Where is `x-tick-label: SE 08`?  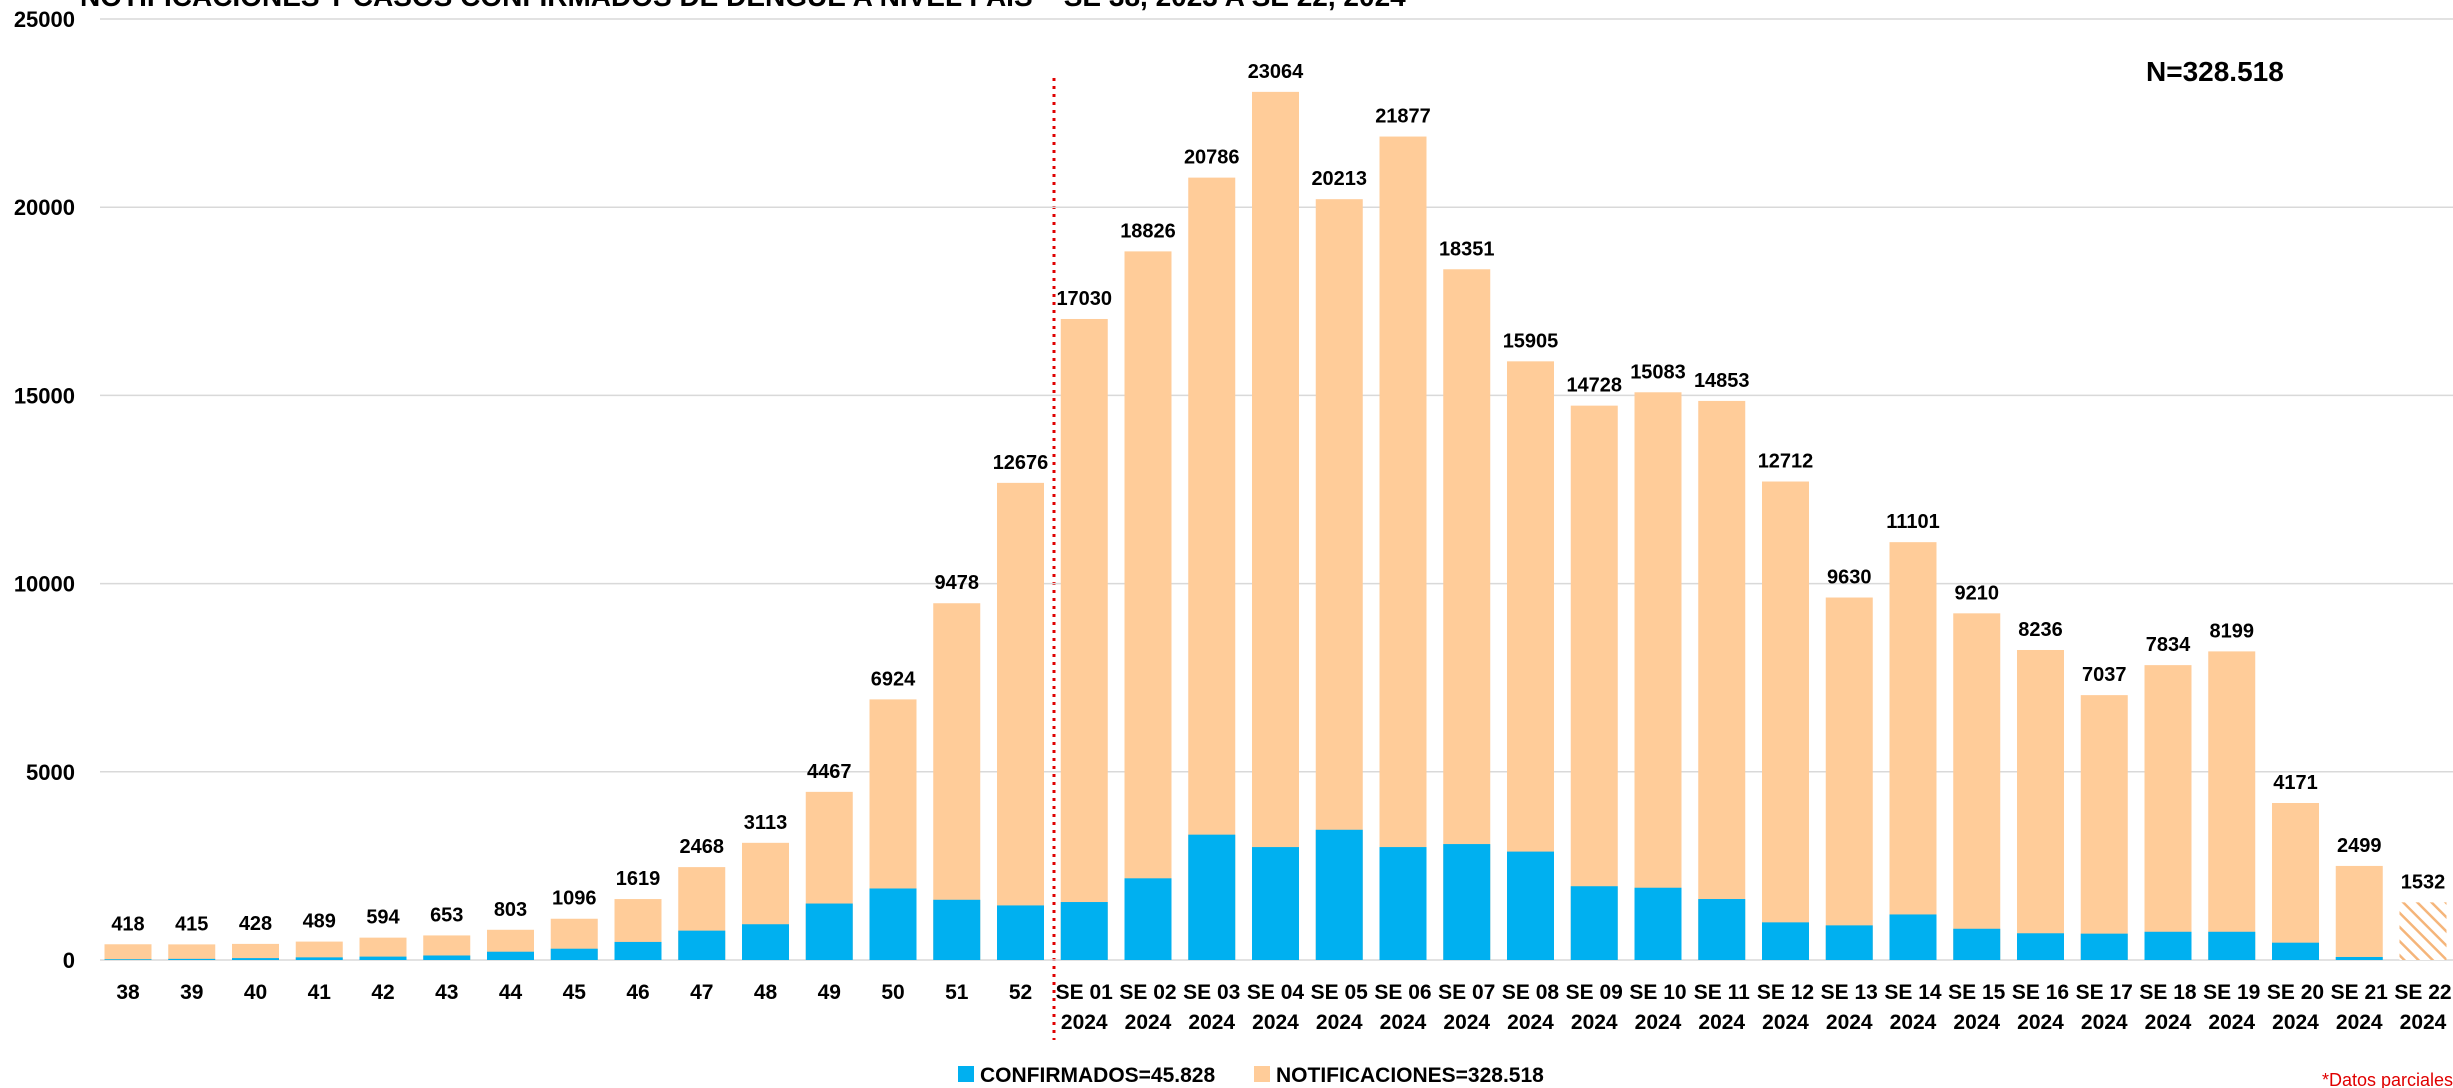 x-tick-label: SE 08 is located at coordinates (1531, 992).